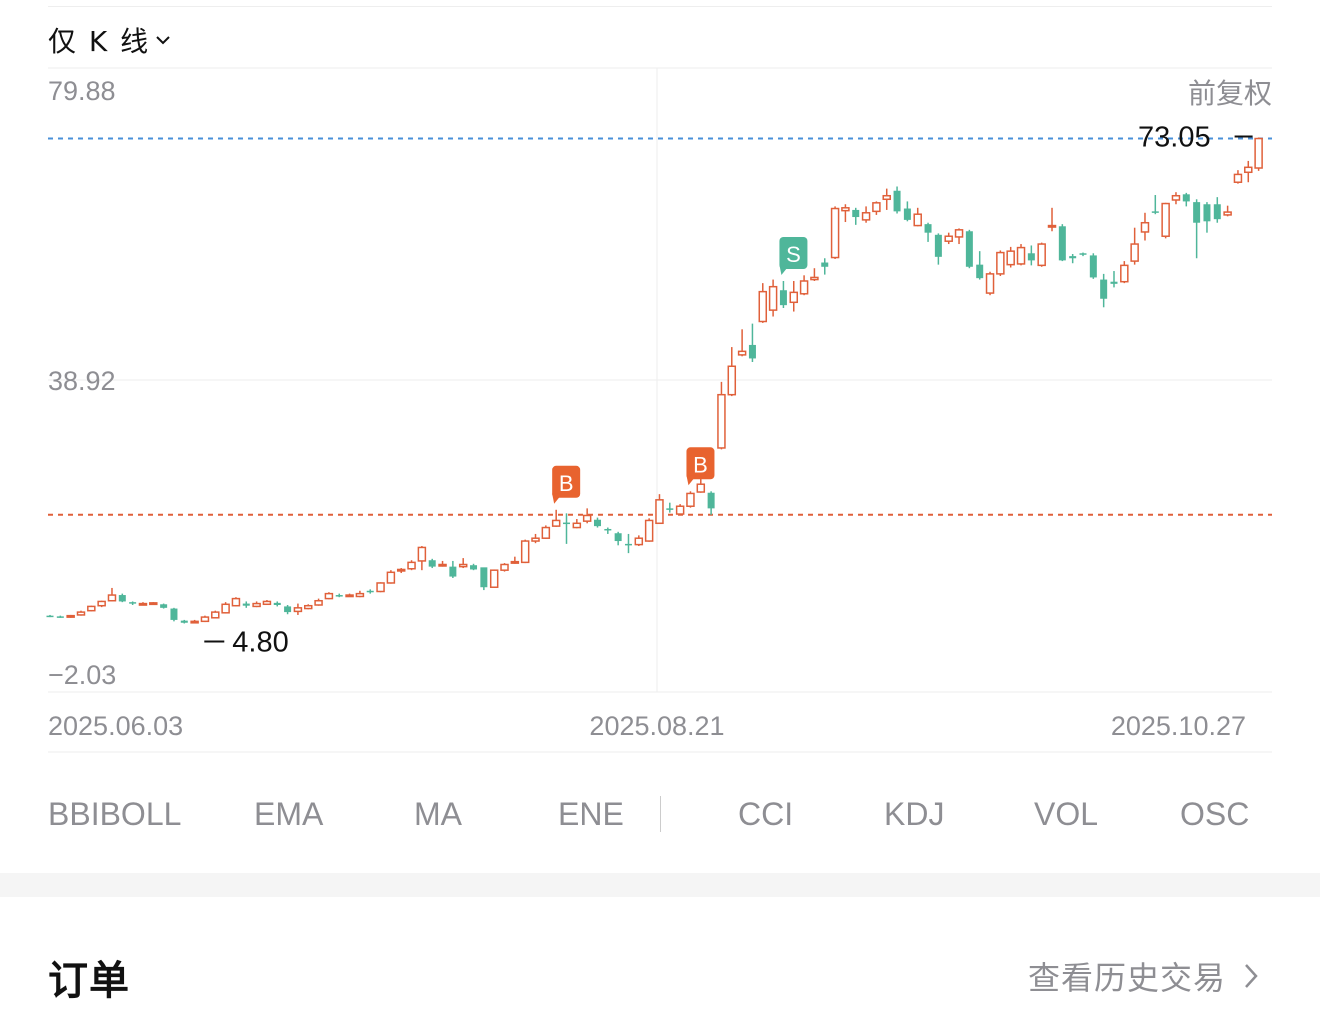  What do you see at coordinates (1126, 978) in the screenshot?
I see `view-history-label: 查看历史交易` at bounding box center [1126, 978].